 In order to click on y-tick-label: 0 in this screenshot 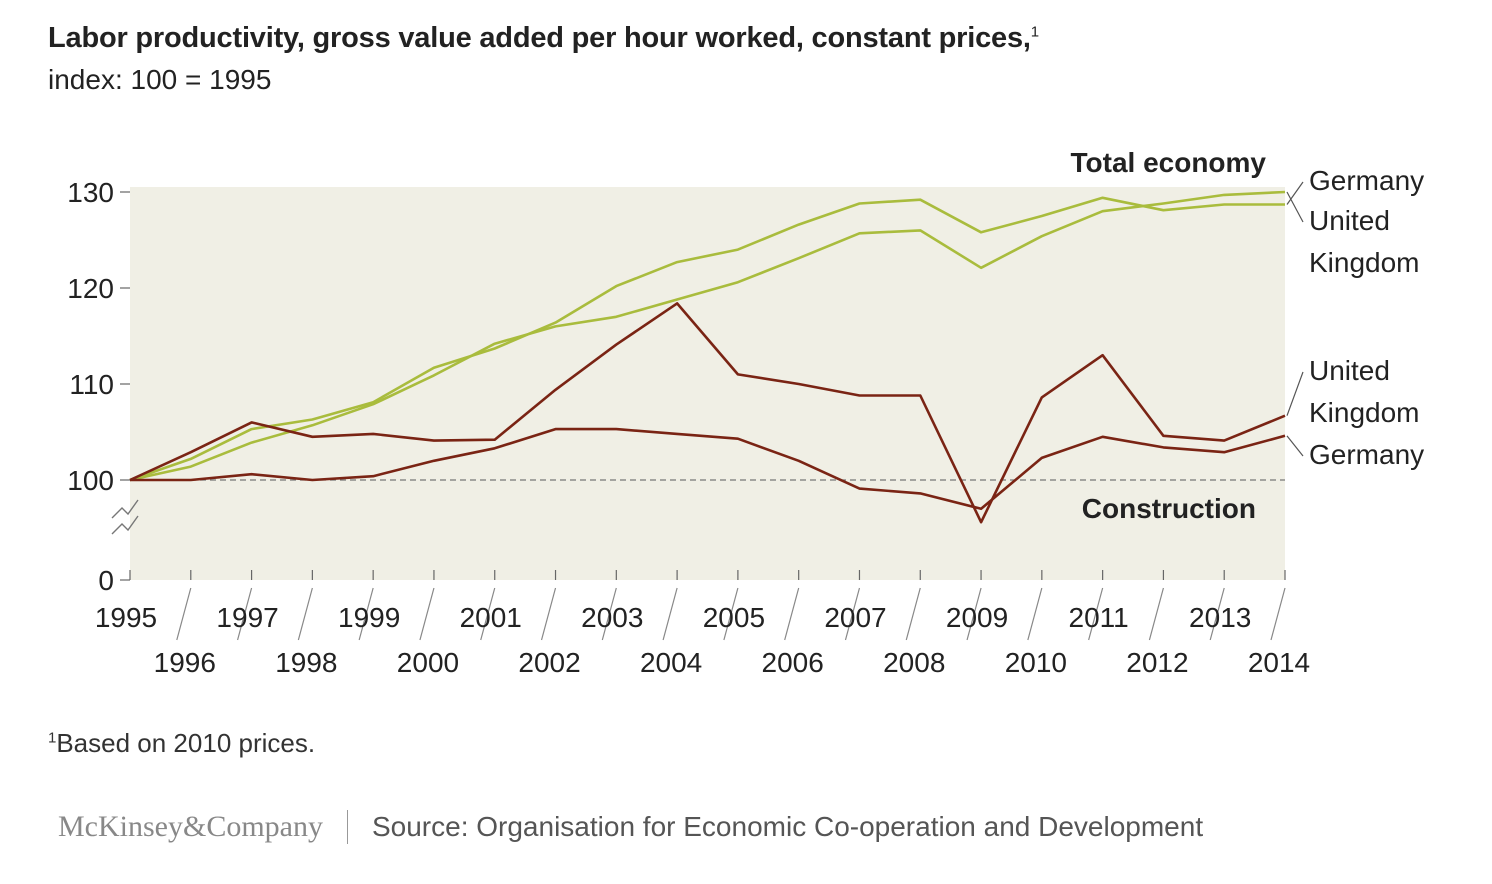, I will do `click(106, 580)`.